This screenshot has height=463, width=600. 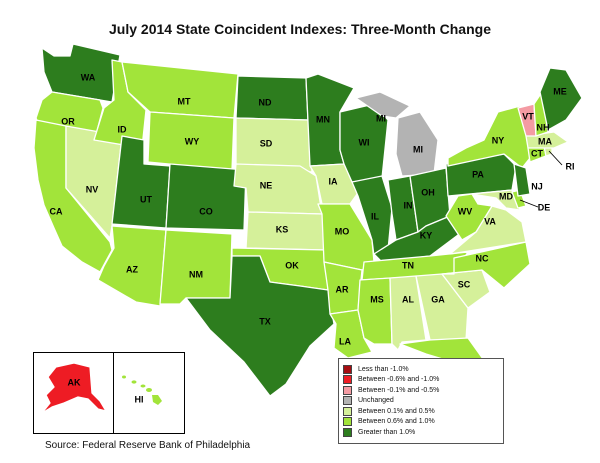 What do you see at coordinates (438, 299) in the screenshot?
I see `state-label-GA: GA` at bounding box center [438, 299].